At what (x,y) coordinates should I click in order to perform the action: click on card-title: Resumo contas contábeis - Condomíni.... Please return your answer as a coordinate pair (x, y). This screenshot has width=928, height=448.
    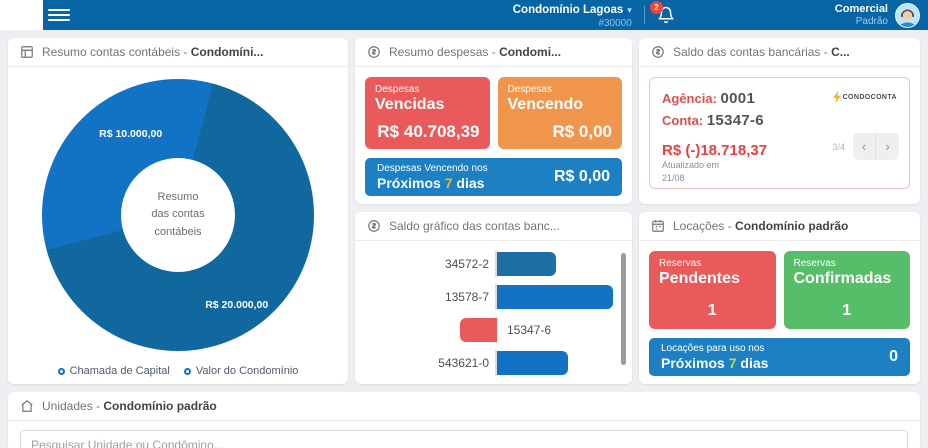
    Looking at the image, I should click on (153, 52).